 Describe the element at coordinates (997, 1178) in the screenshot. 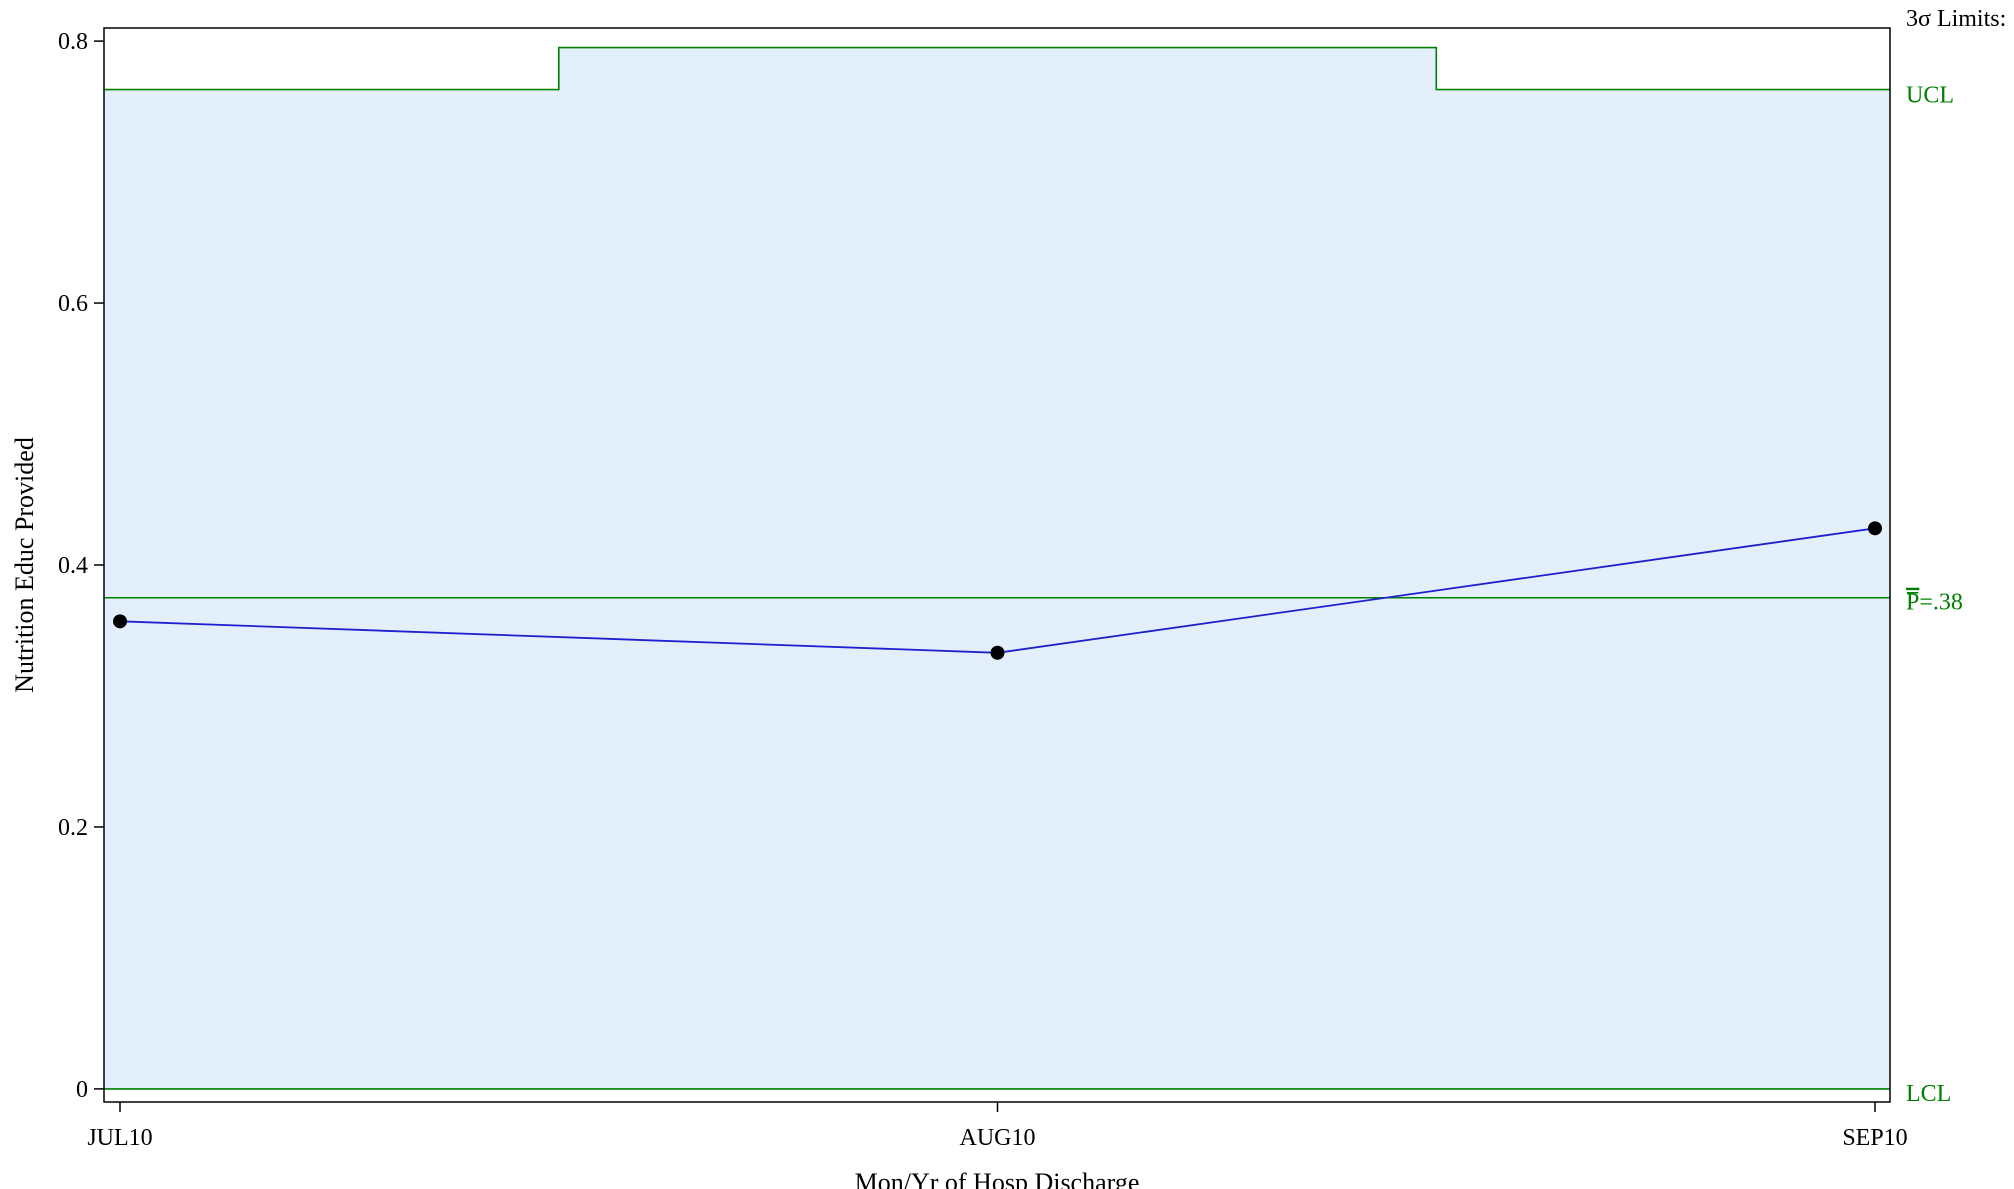

I see `x-axis-title: Mon/Yr of Hosp Discharge` at that location.